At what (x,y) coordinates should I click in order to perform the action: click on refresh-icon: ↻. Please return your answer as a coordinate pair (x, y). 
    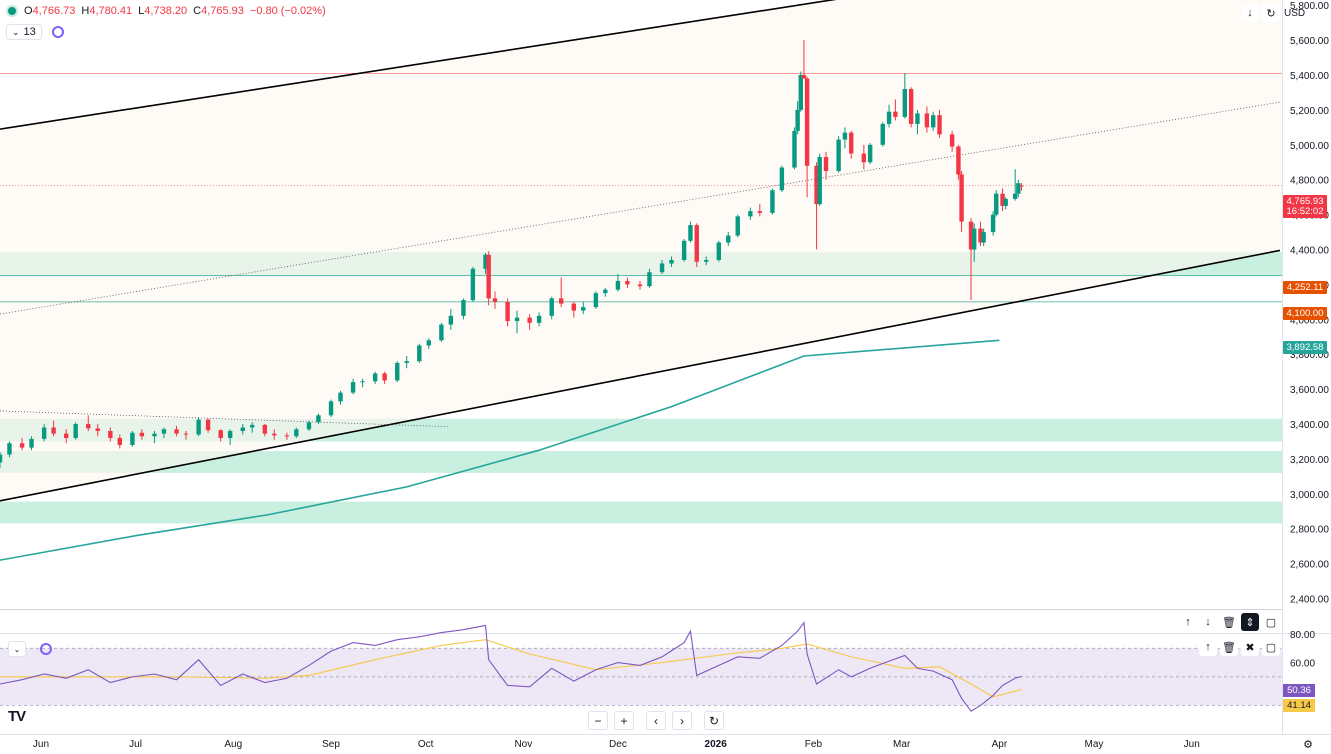
    Looking at the image, I should click on (1271, 13).